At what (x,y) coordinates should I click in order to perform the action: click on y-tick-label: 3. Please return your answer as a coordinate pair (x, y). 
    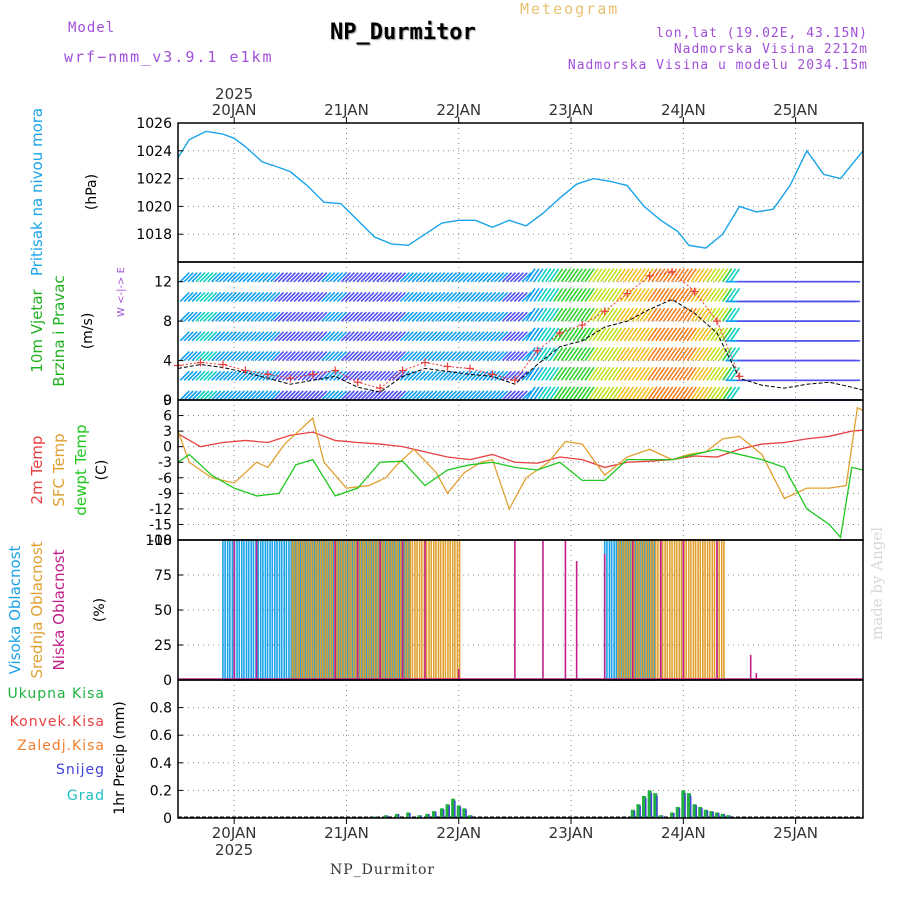
    Looking at the image, I should click on (167, 432).